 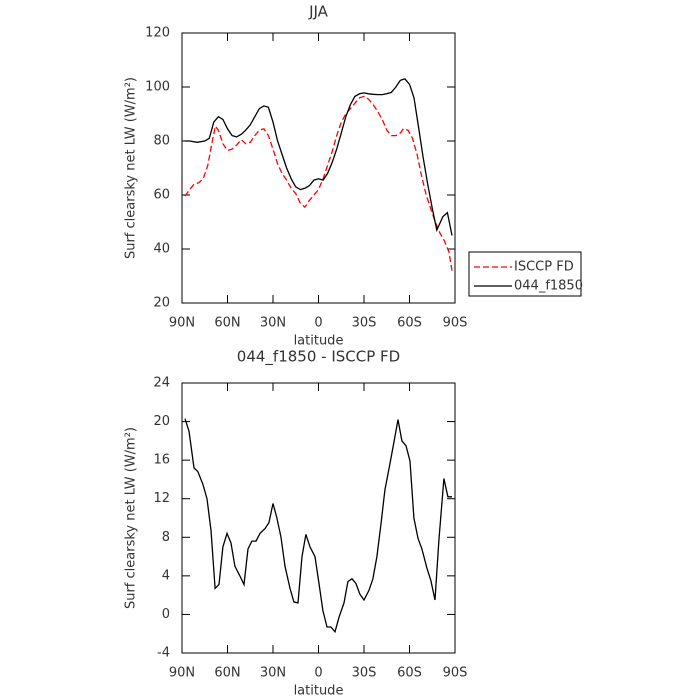 I want to click on y-tick-label: 80, so click(x=161, y=141).